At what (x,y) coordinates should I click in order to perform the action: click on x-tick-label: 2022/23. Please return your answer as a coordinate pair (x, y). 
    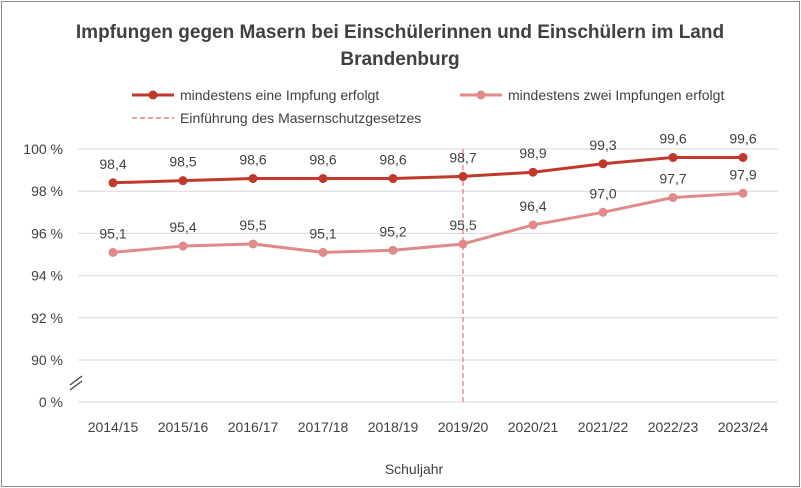
    Looking at the image, I should click on (673, 427).